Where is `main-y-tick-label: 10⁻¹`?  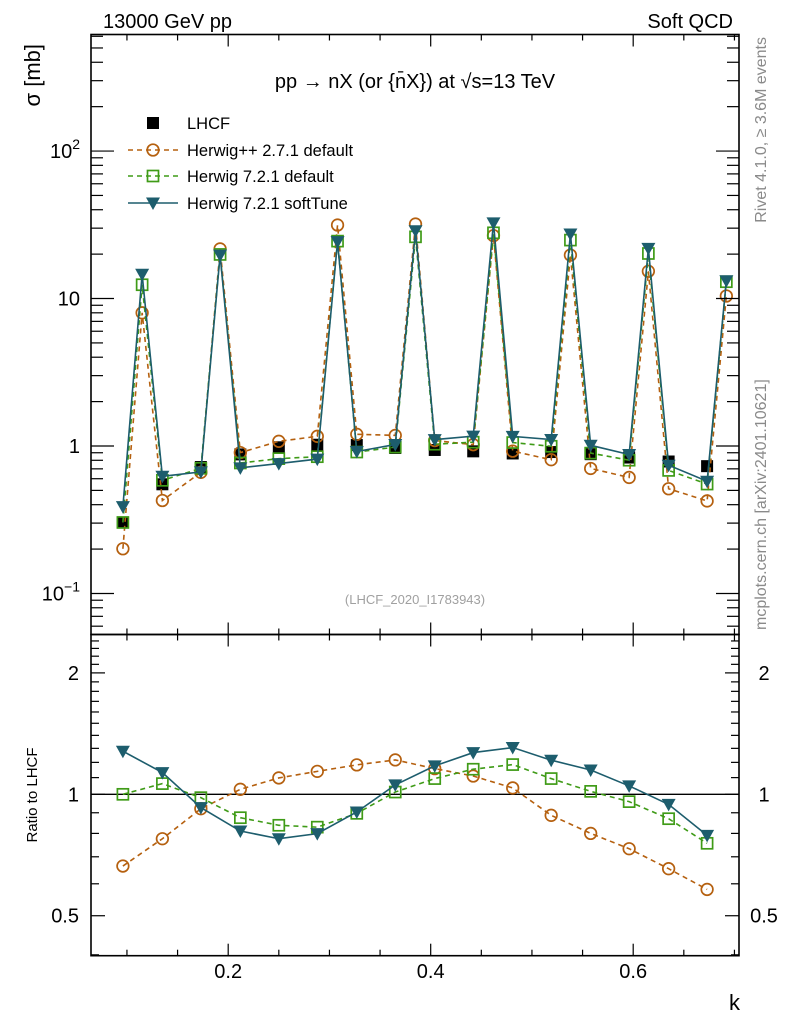
main-y-tick-label: 10⁻¹ is located at coordinates (61, 591).